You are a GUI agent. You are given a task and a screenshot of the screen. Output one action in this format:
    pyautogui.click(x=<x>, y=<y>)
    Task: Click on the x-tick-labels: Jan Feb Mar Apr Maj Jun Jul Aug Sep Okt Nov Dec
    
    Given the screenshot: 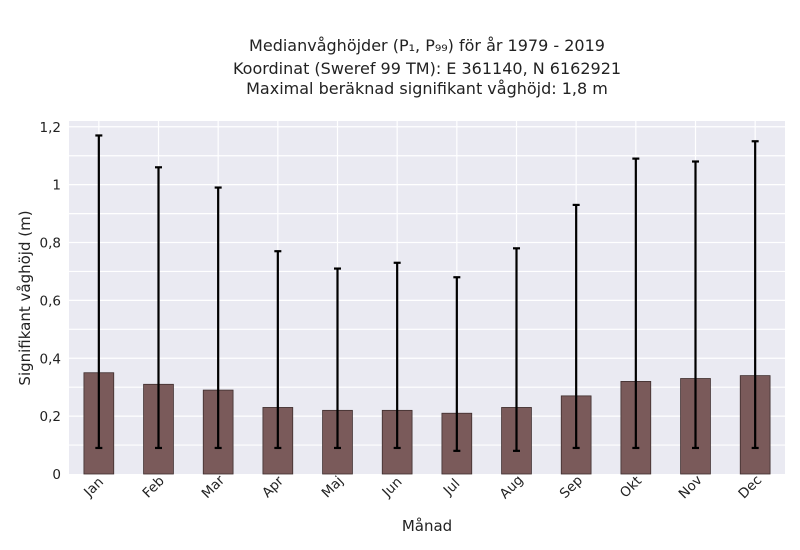 What is the action you would take?
    pyautogui.click(x=422, y=487)
    